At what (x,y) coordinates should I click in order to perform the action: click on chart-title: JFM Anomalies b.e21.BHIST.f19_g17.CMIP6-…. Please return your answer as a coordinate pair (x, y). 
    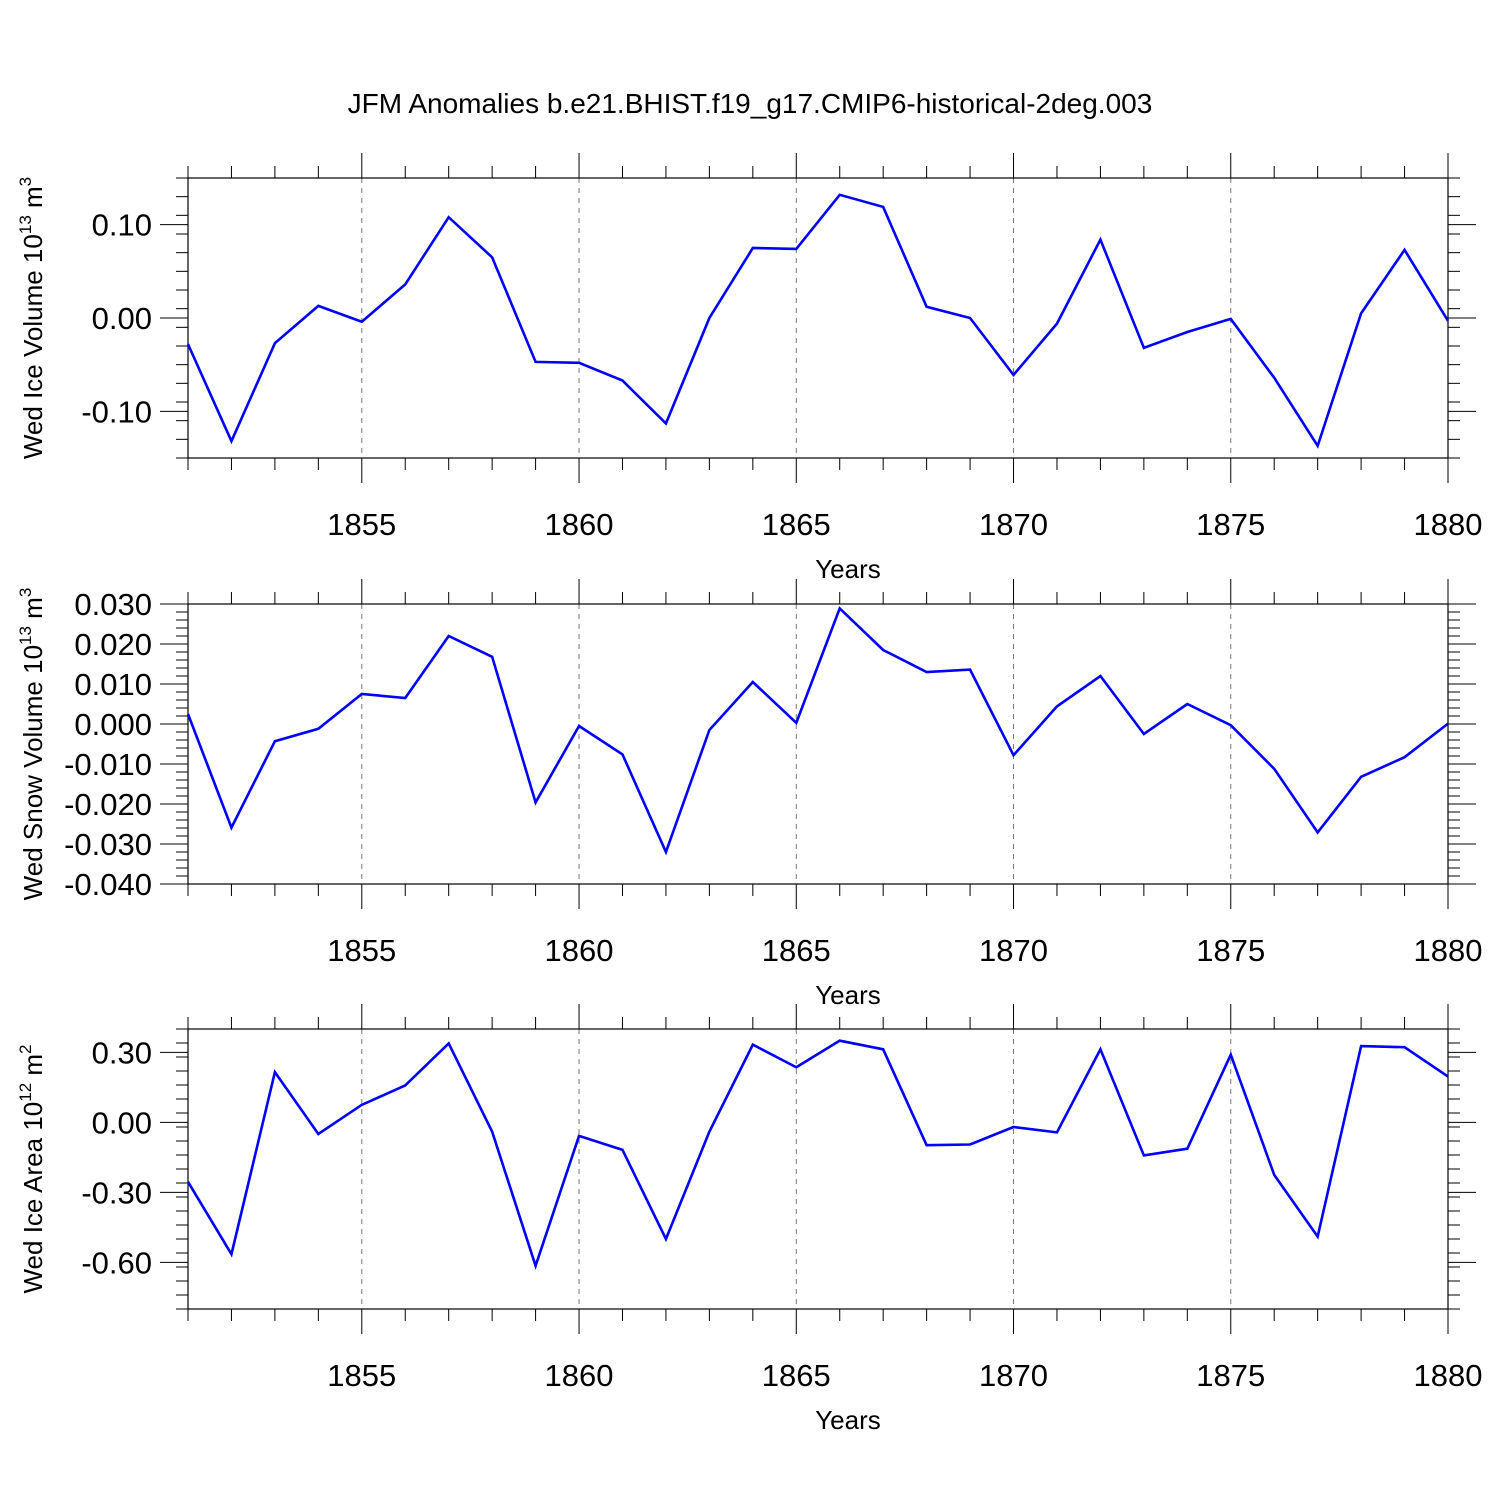
    Looking at the image, I should click on (750, 103).